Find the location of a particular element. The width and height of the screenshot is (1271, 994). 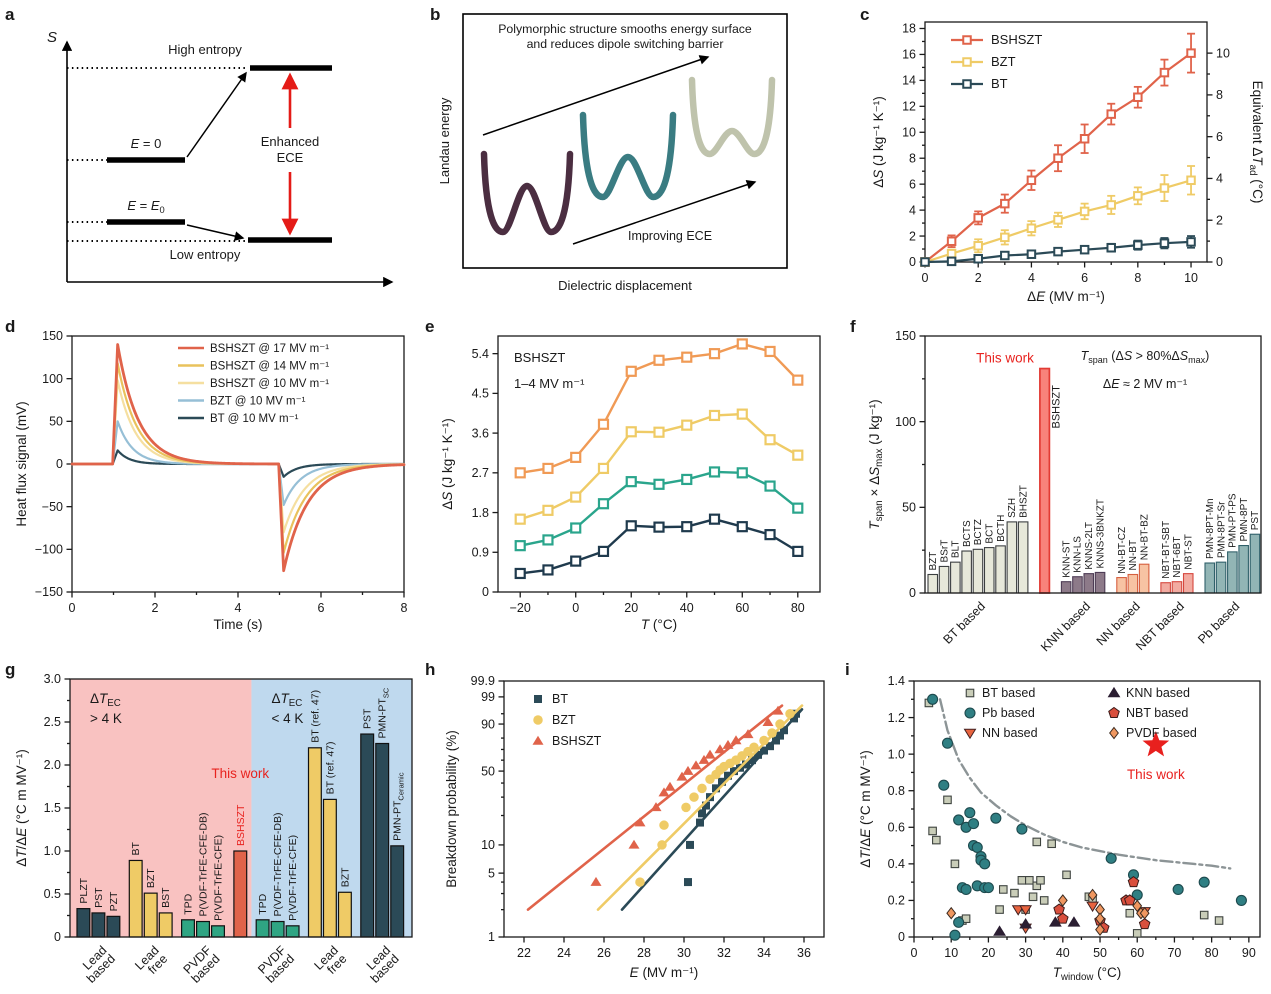

group-label: Leadbased is located at coordinates (97, 964).